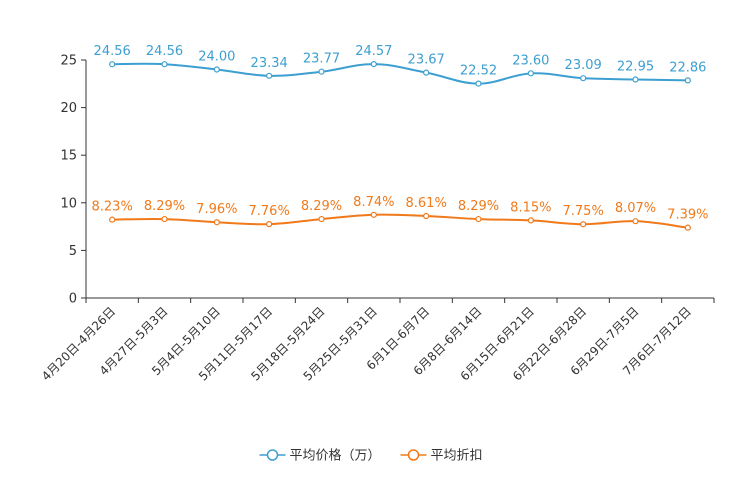 This screenshot has width=744, height=496. I want to click on data-label: 8.15%, so click(530, 207).